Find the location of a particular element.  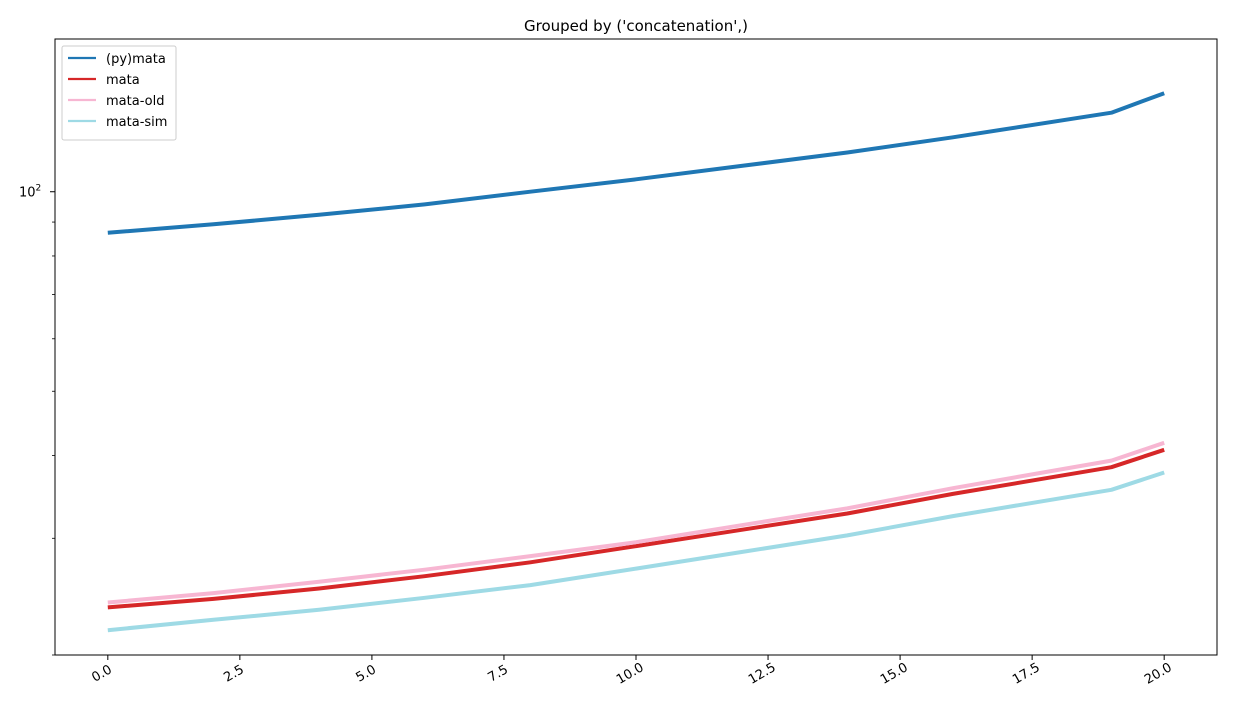

legend: (py)mata mata mata-old mata-sim is located at coordinates (119, 93).